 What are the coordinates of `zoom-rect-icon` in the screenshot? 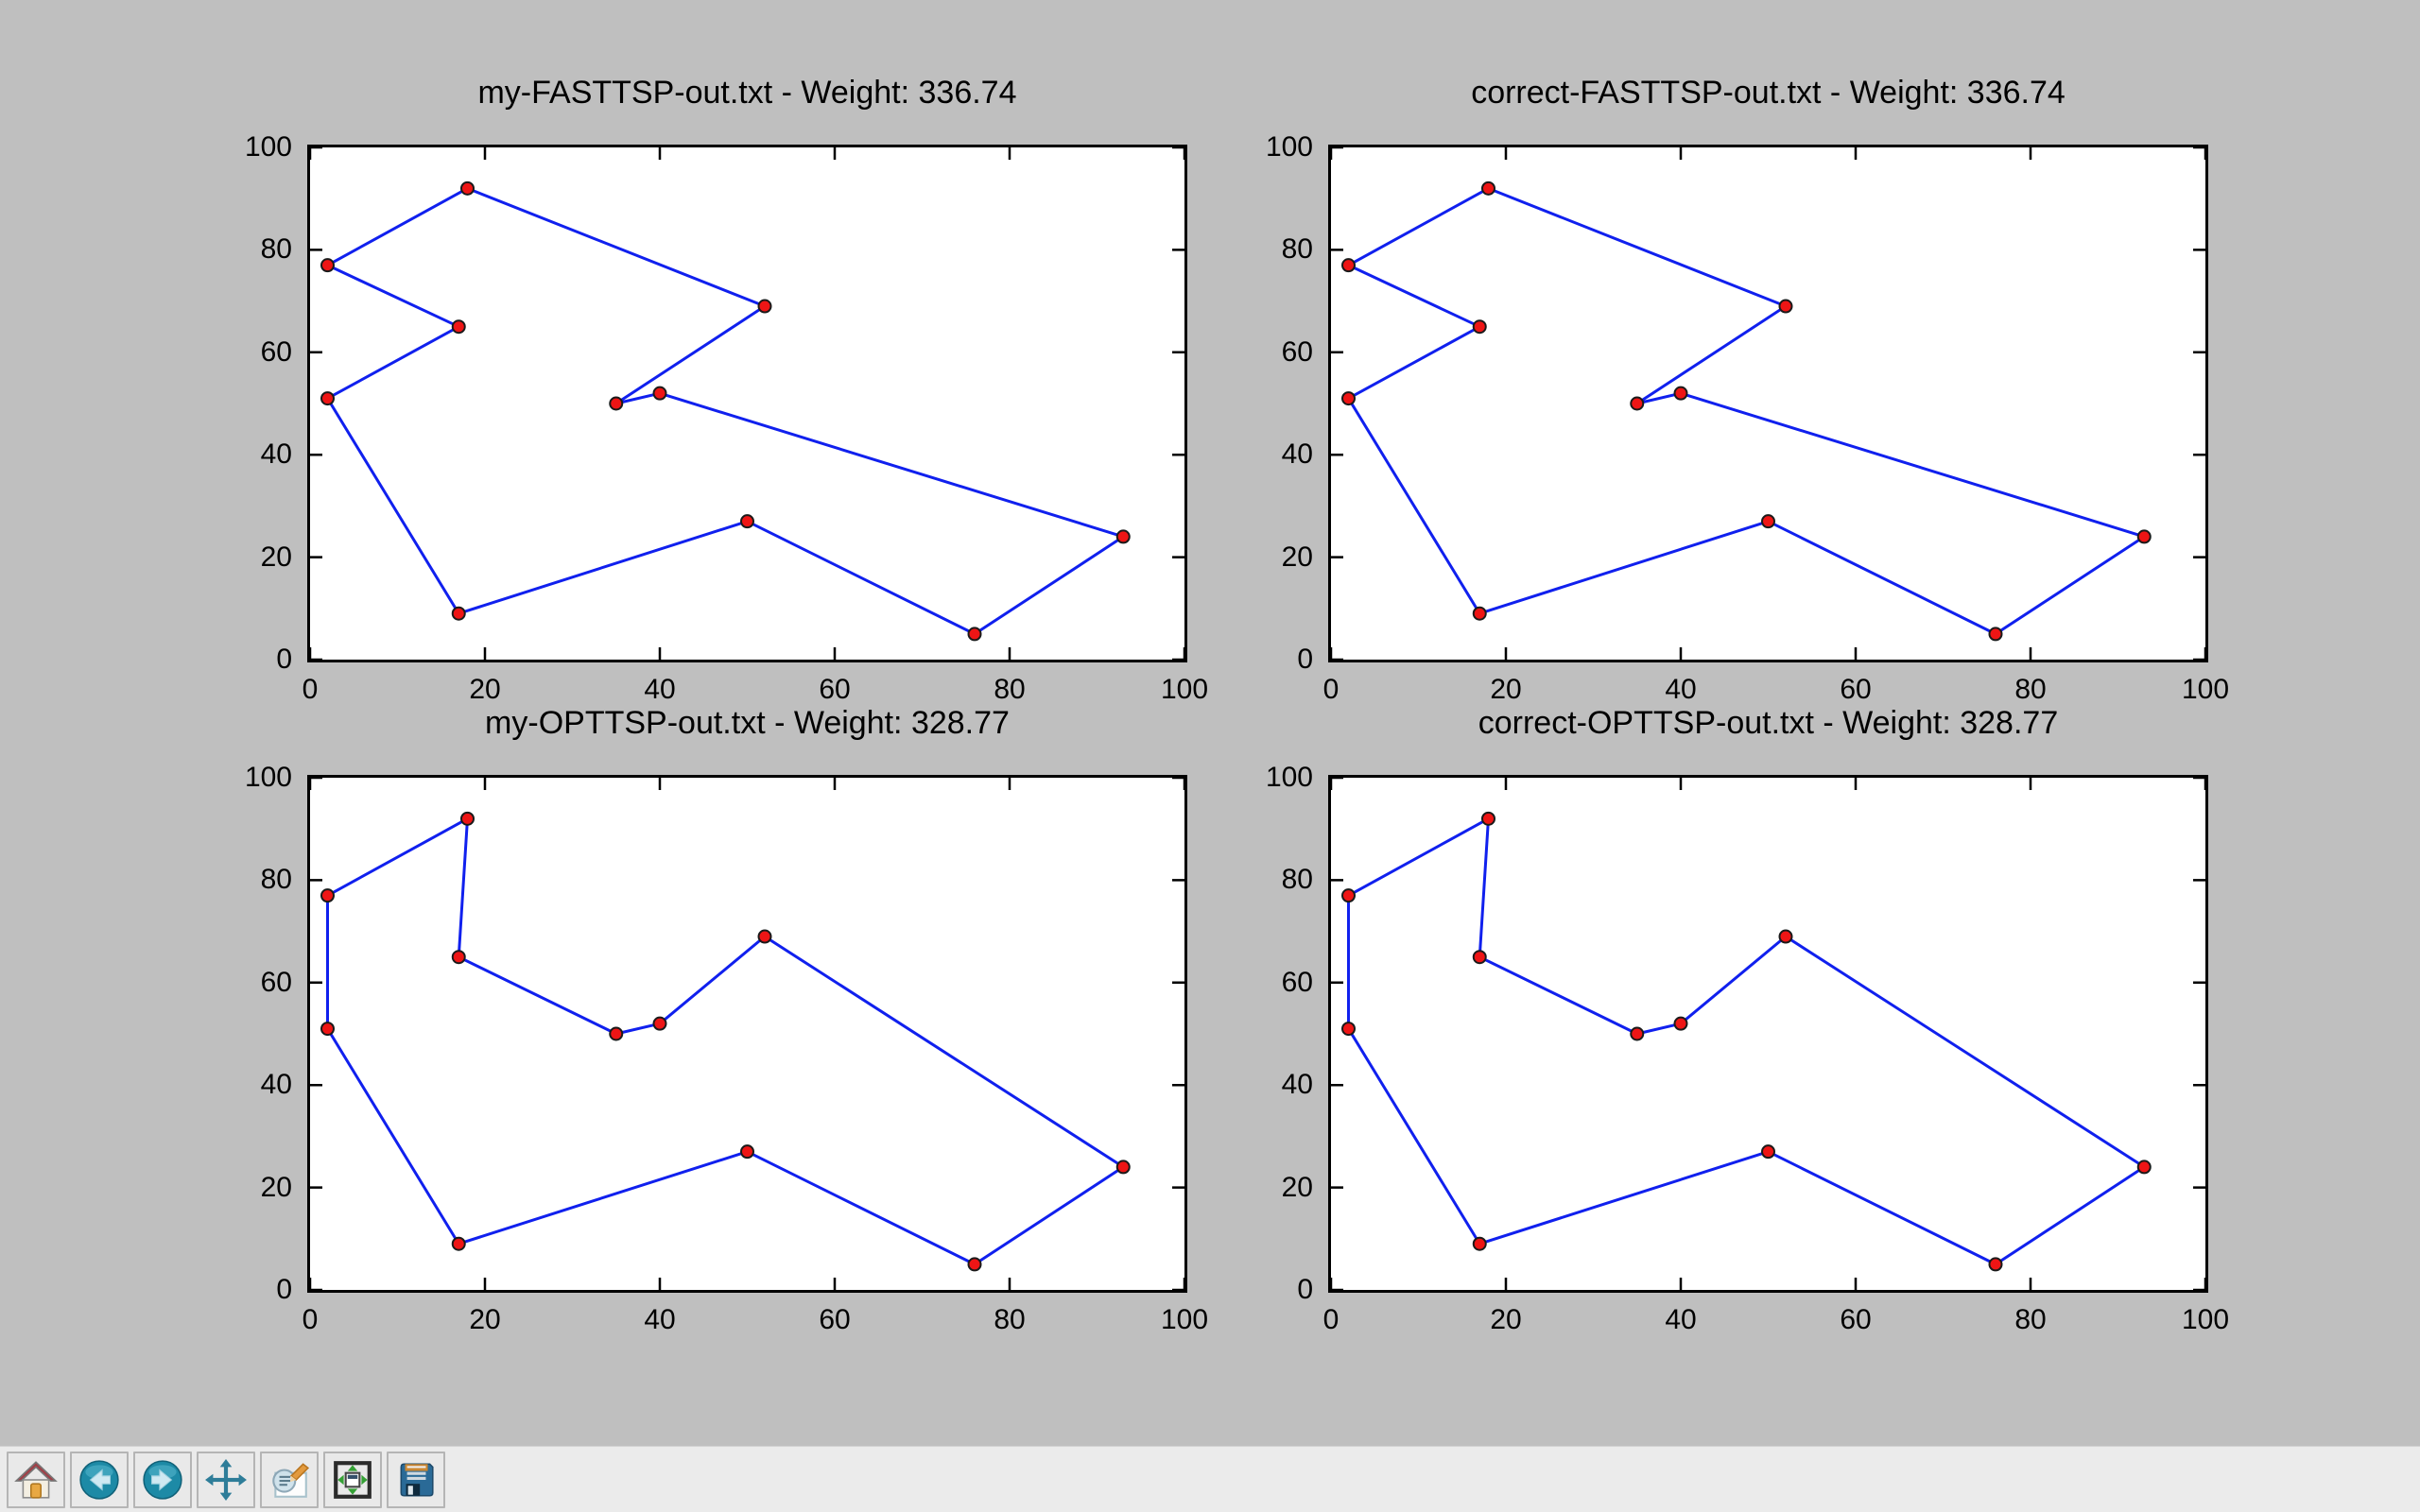 It's located at (289, 1480).